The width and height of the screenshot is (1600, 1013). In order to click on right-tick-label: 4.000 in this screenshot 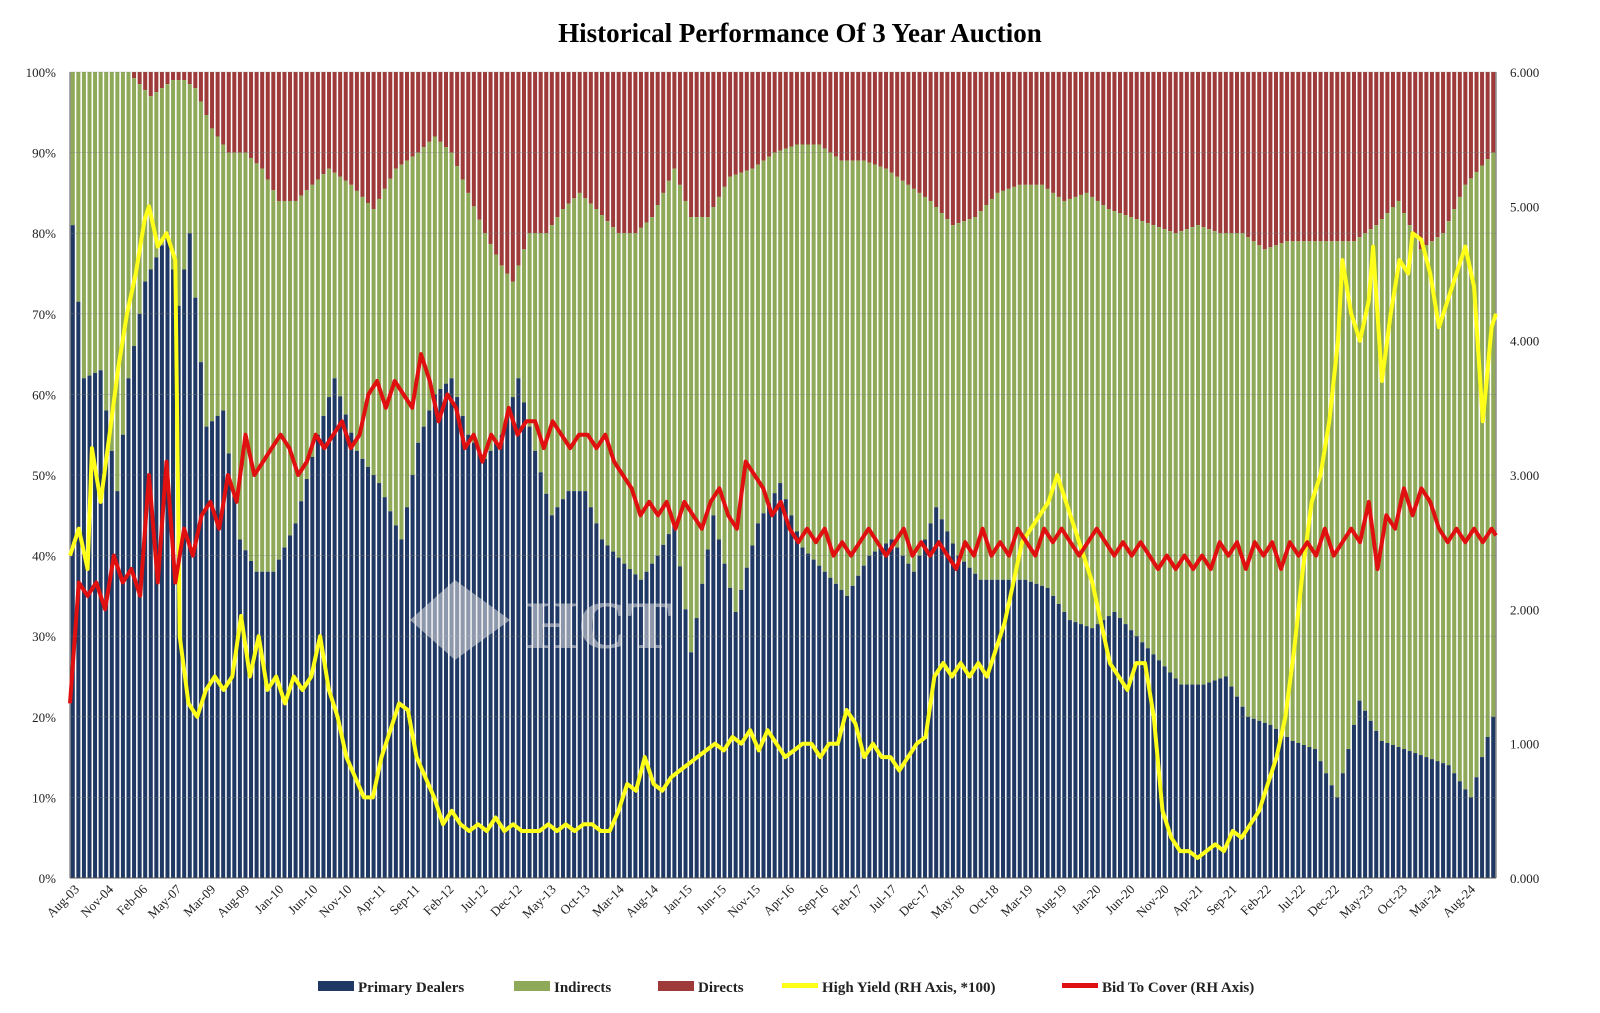, I will do `click(1524, 341)`.